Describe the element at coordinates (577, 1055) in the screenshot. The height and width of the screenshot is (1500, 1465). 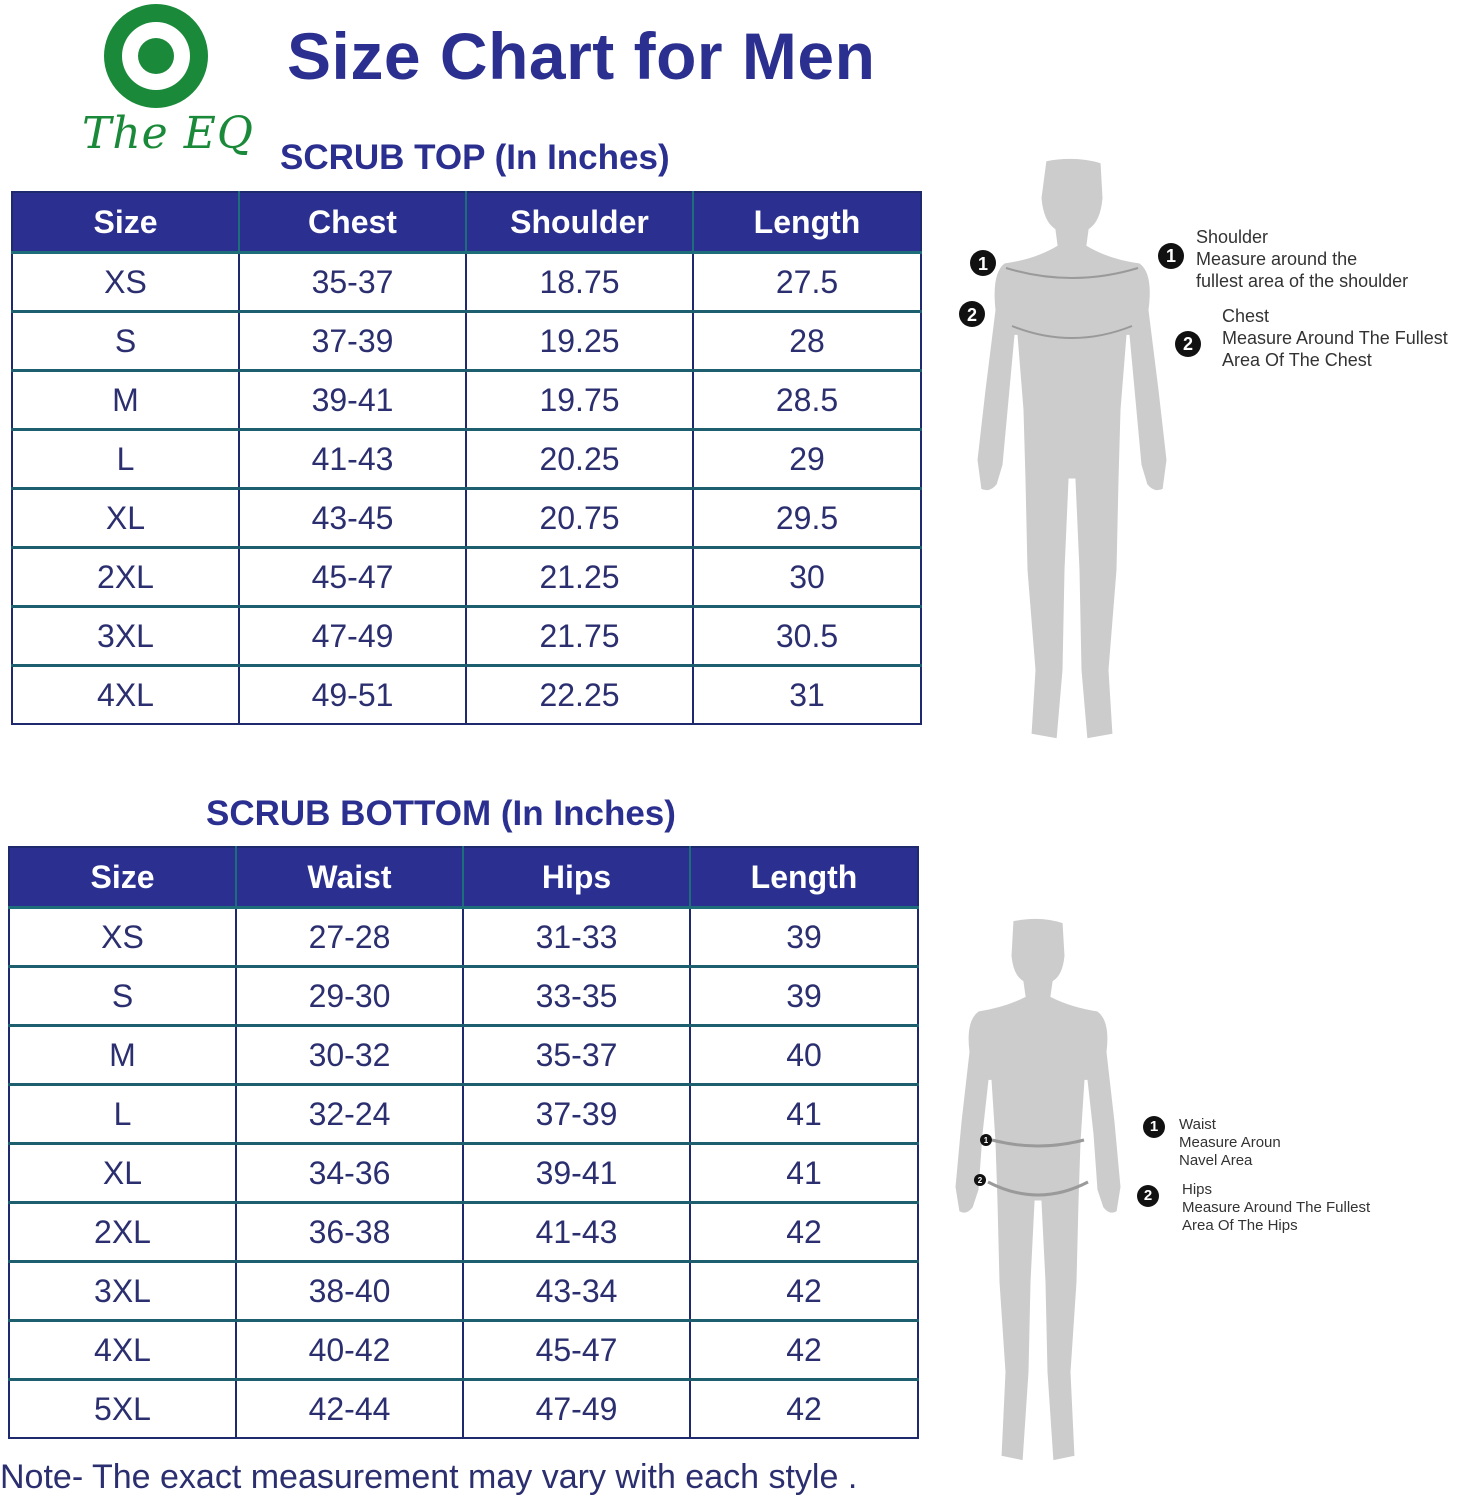
I see `cell-hips: 35-37` at that location.